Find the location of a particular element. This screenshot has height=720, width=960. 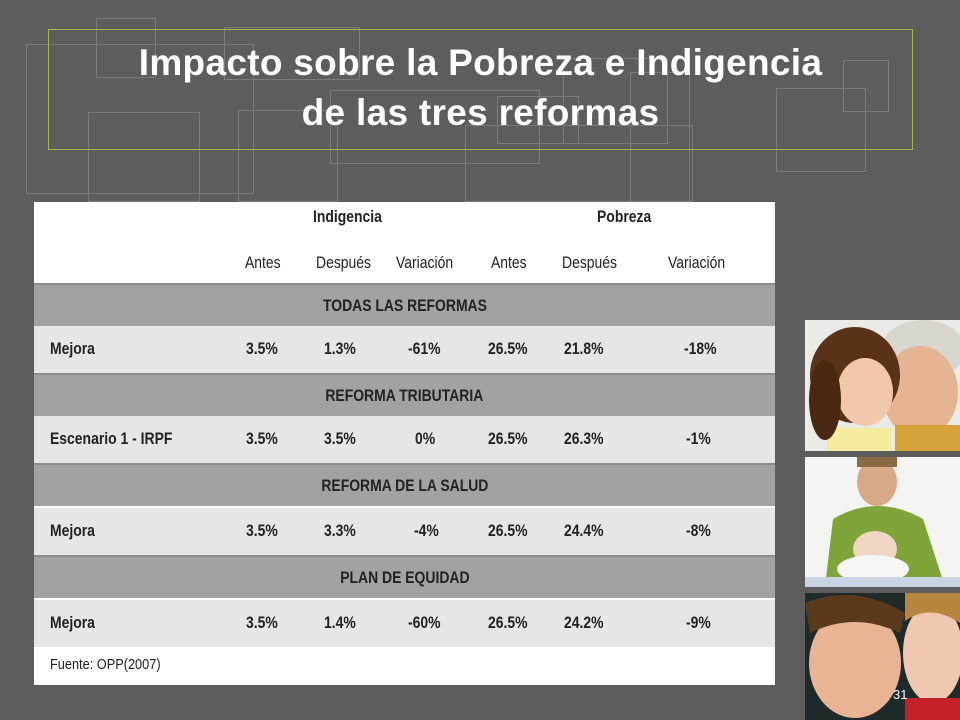

section-title: REFORMA DE LA SALUD is located at coordinates (404, 485).